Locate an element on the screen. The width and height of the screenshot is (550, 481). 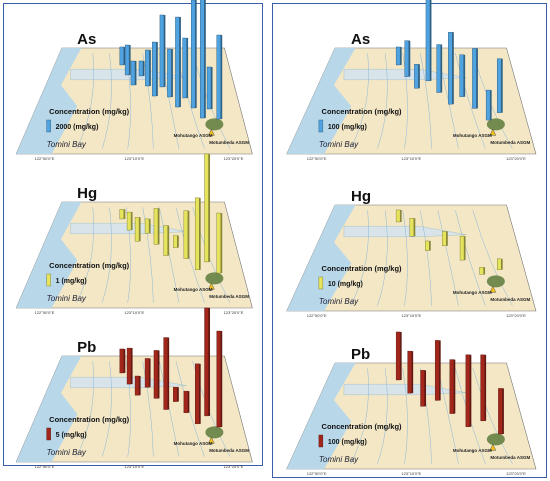
legend-label: 2000 (mg/kg) is located at coordinates (77, 127).